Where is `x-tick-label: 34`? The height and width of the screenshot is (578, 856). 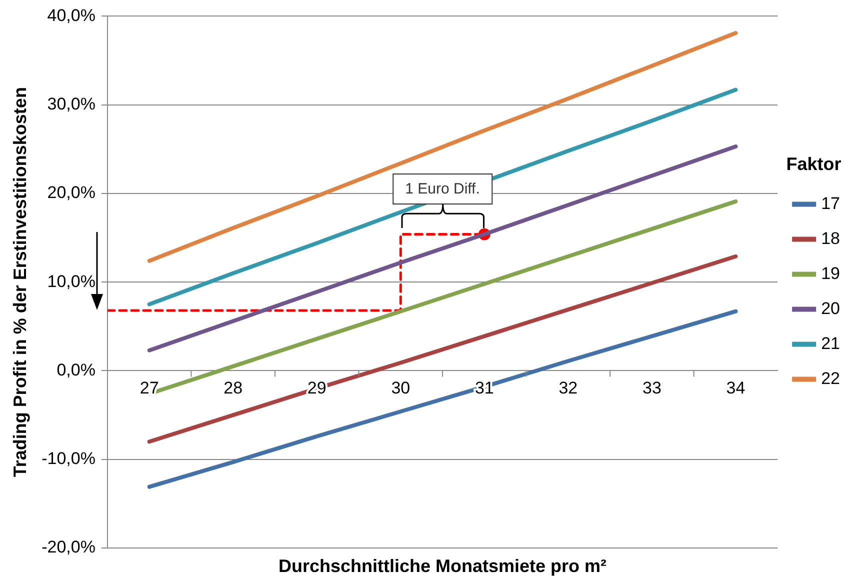
x-tick-label: 34 is located at coordinates (736, 388).